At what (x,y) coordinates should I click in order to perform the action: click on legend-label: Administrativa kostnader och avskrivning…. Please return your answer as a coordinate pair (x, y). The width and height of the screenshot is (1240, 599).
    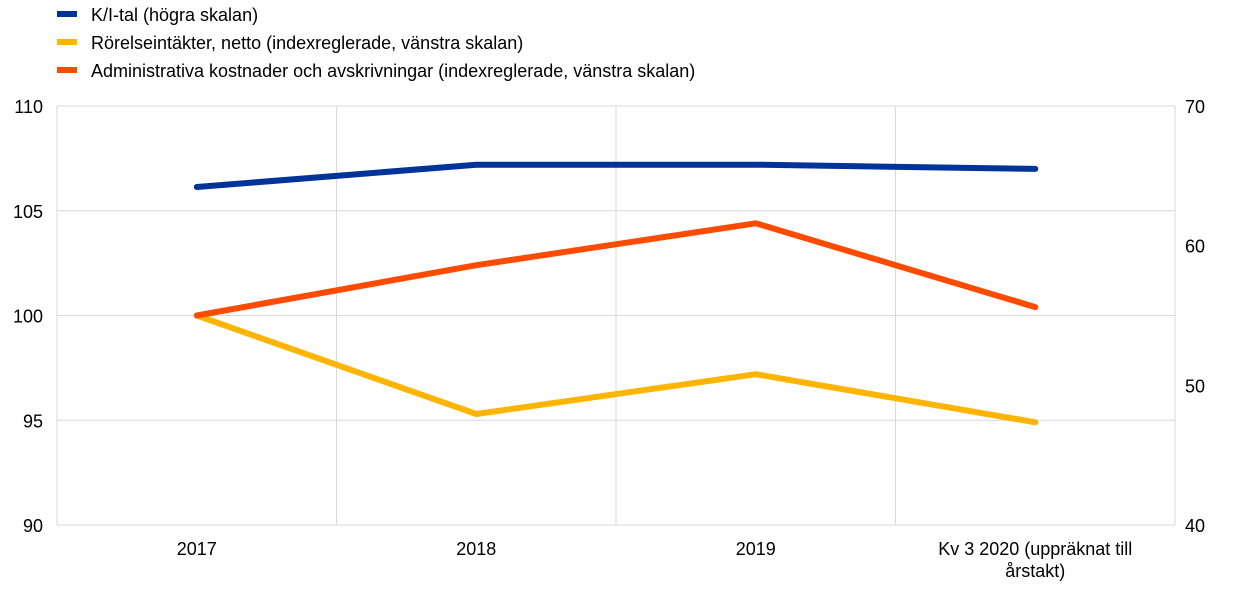
    Looking at the image, I should click on (393, 71).